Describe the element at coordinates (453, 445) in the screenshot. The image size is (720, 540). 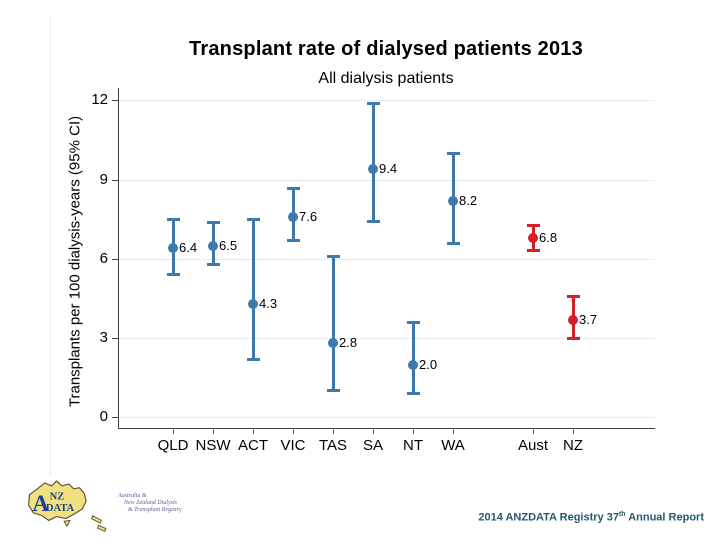
I see `x-tick-label-WA: WA` at that location.